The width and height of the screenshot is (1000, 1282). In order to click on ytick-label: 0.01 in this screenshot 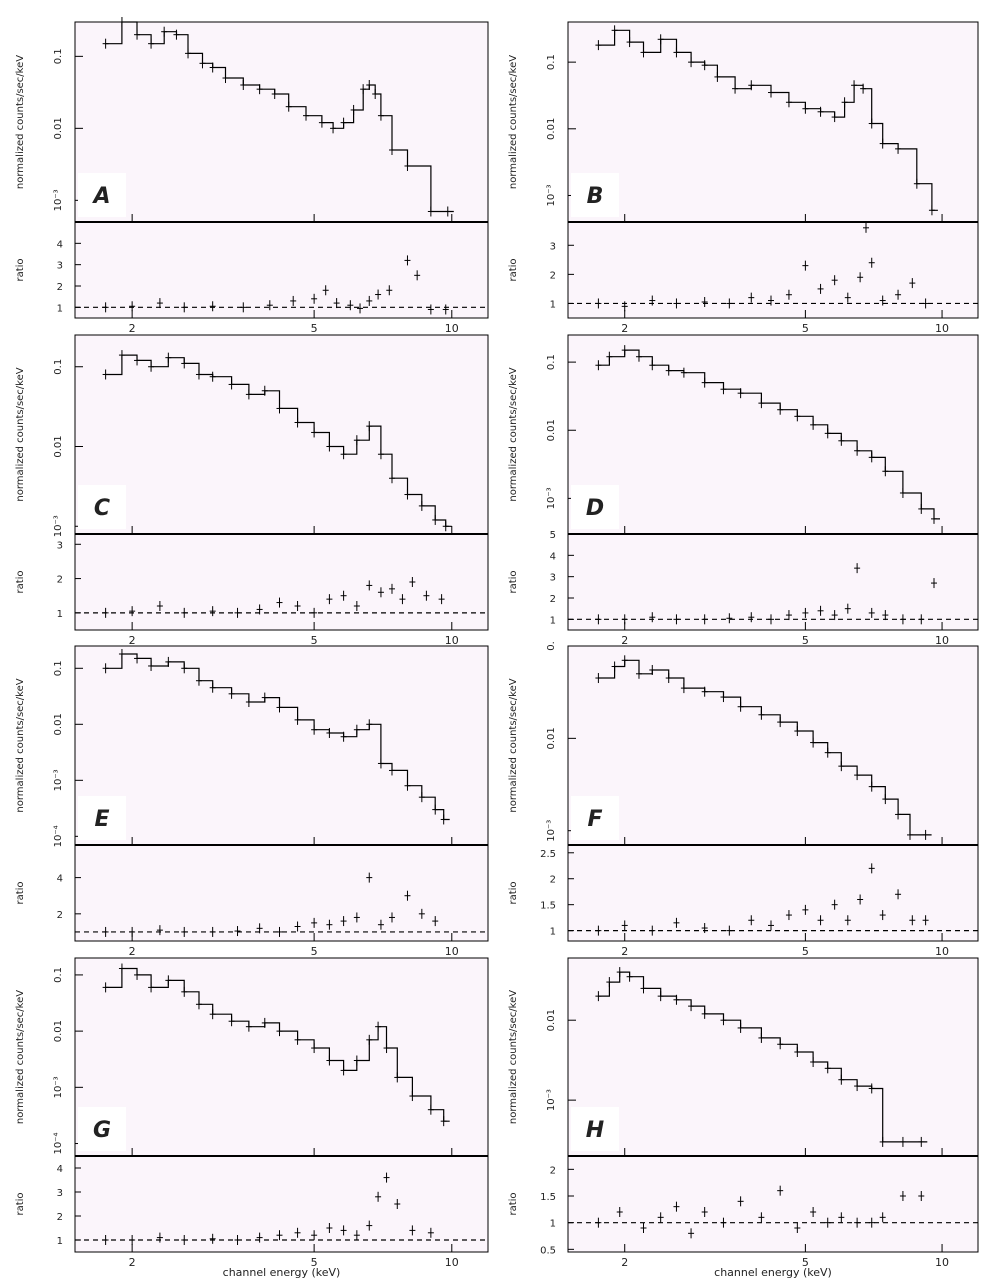, I will do `click(58, 446)`.